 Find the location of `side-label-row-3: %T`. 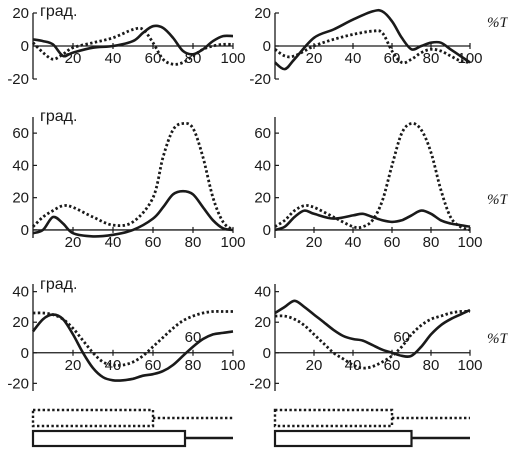

side-label-row-3: %T is located at coordinates (497, 339).